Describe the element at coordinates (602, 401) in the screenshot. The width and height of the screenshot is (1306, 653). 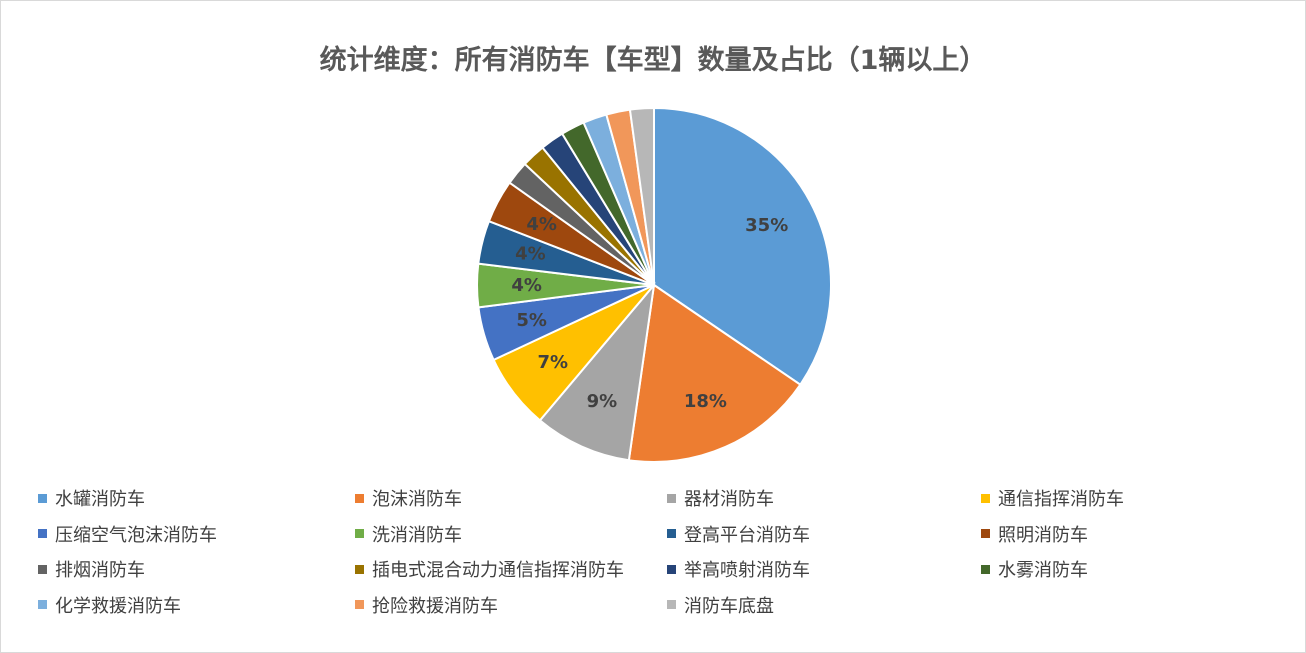
I see `slice-data-label: 9%` at that location.